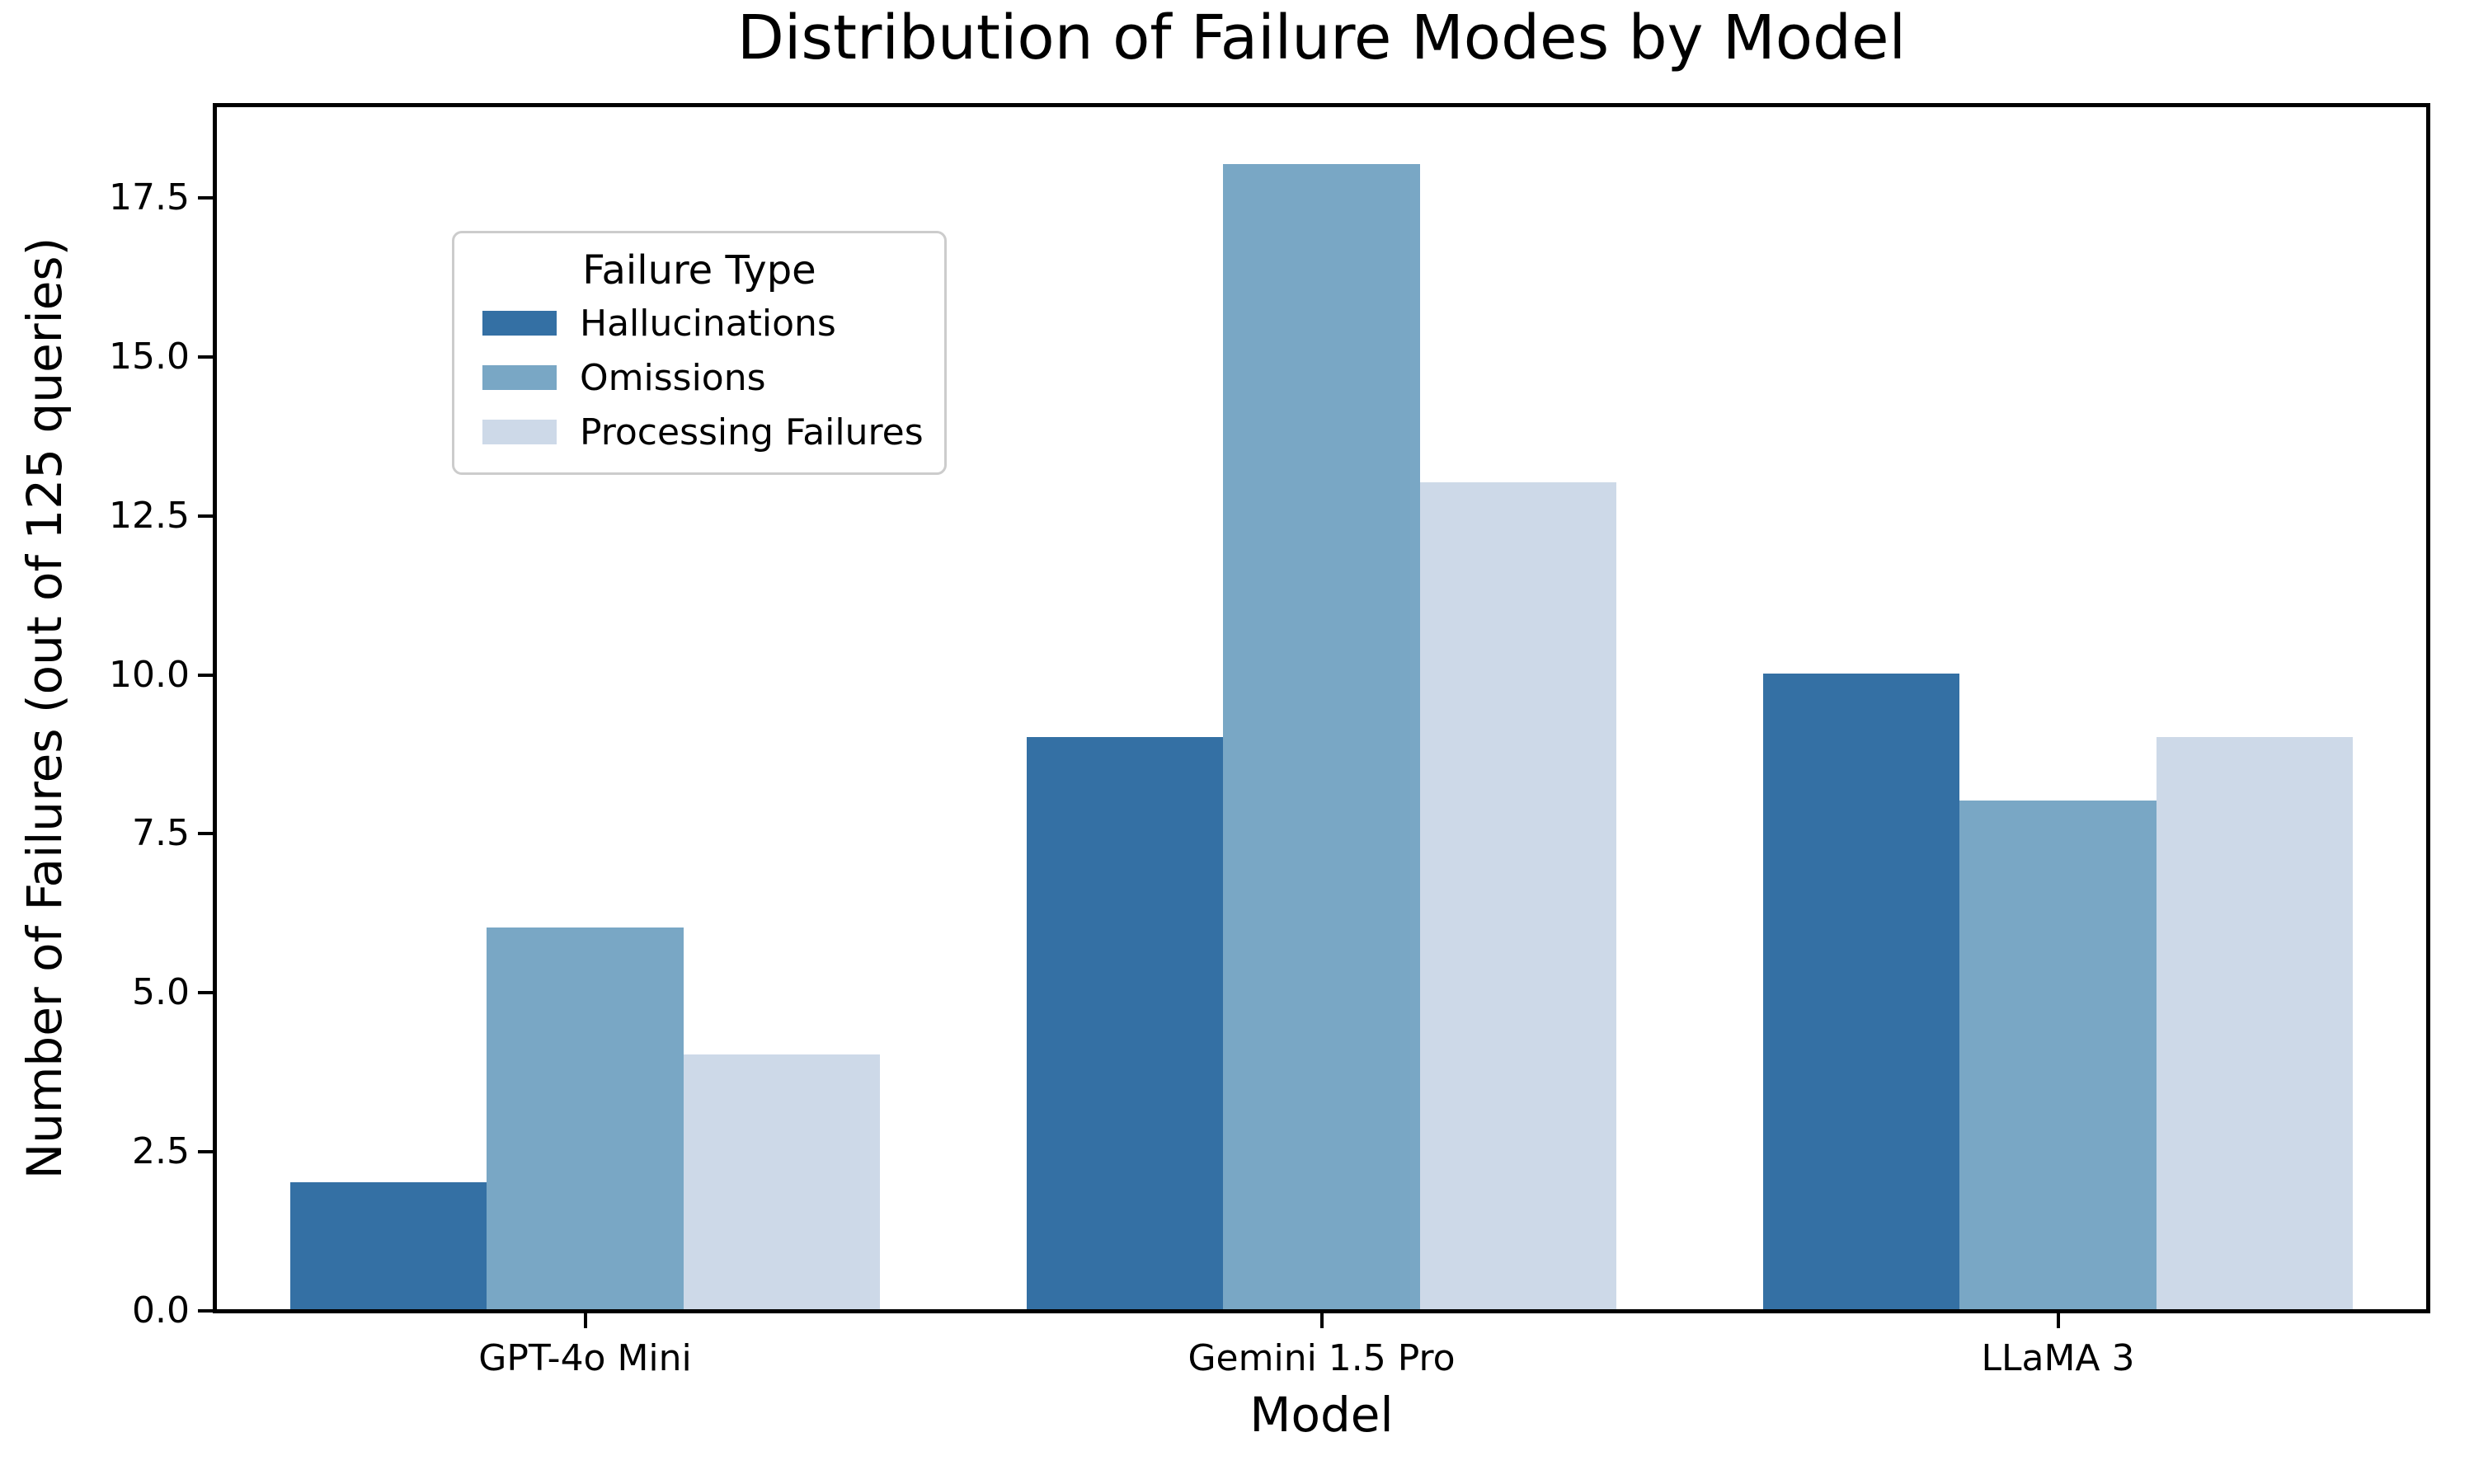  Describe the element at coordinates (585, 1118) in the screenshot. I see `bar-omissions-gpt-4o-mini` at that location.